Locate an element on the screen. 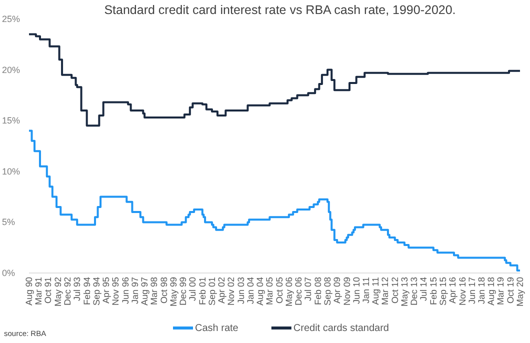  y-tick-label: 15% is located at coordinates (11, 121).